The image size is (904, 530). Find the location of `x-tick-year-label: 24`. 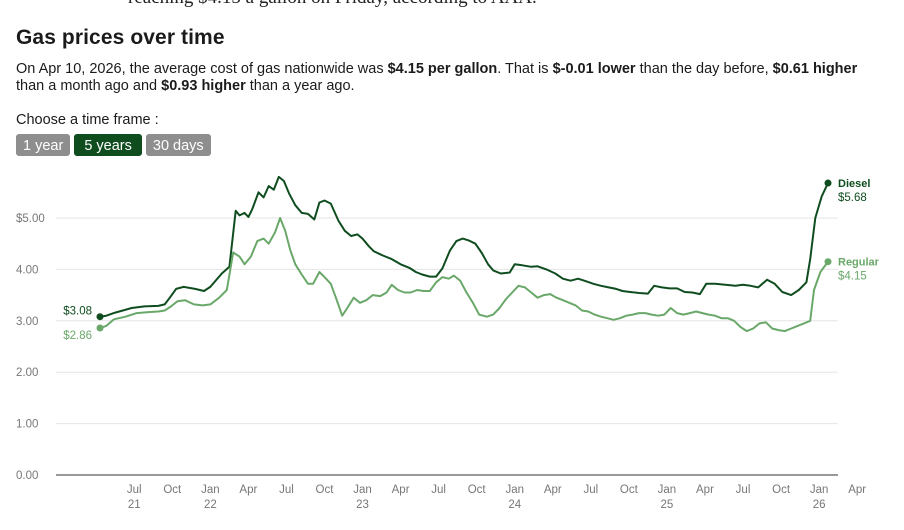

x-tick-year-label: 24 is located at coordinates (514, 505).